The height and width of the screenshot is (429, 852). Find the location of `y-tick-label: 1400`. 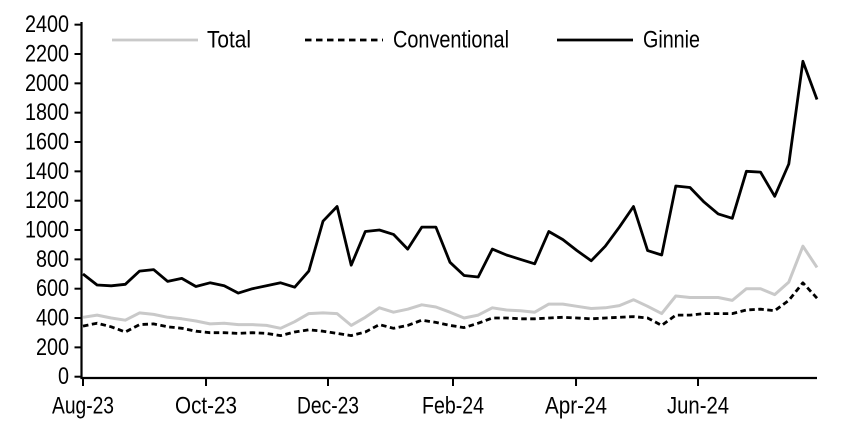

y-tick-label: 1400 is located at coordinates (47, 171).